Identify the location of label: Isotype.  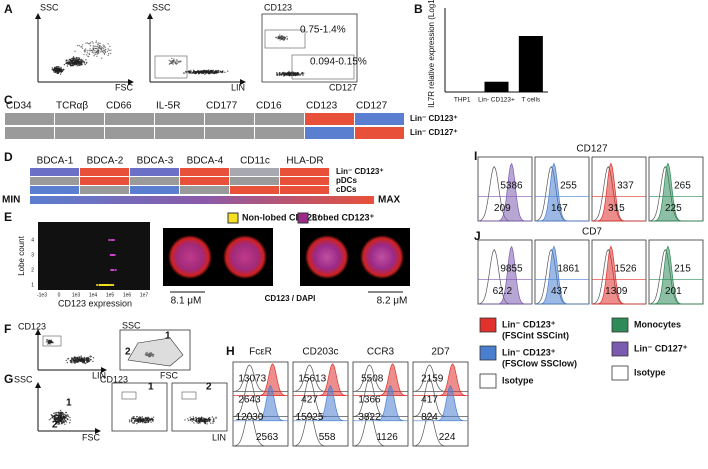
(518, 380).